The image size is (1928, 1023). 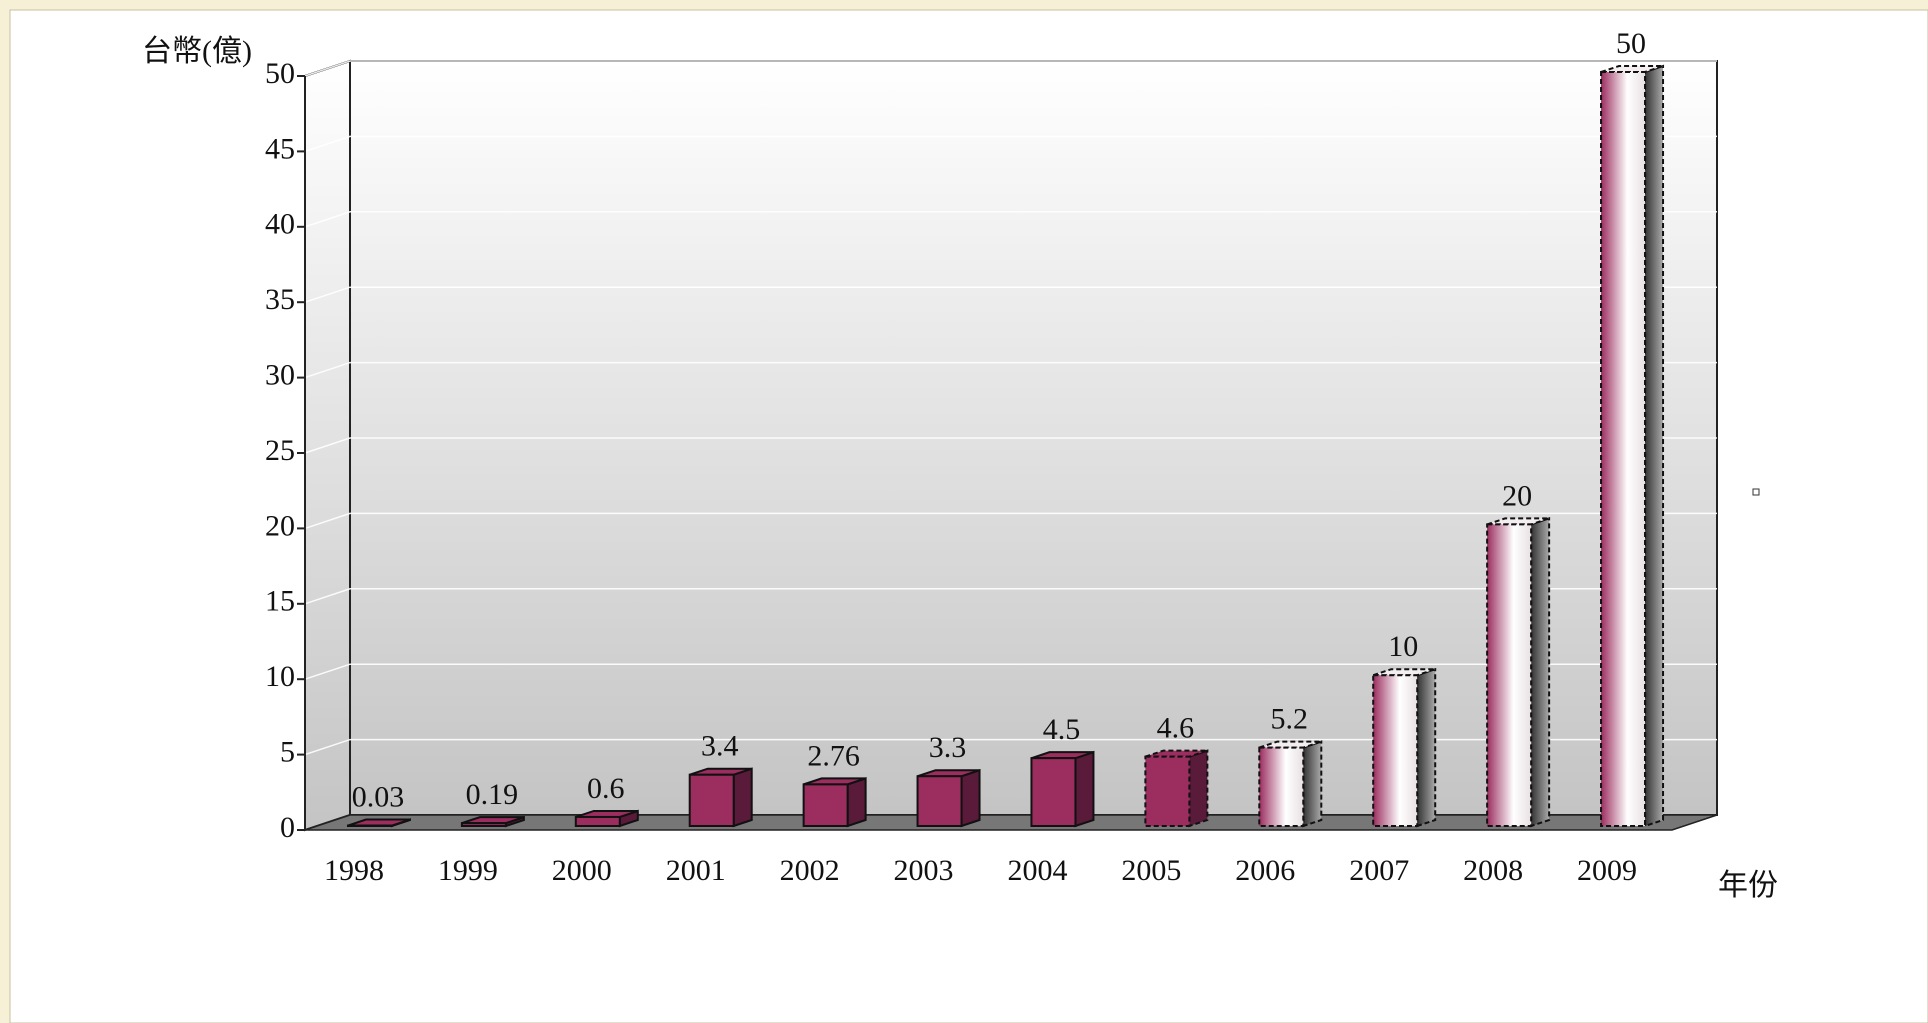 What do you see at coordinates (582, 870) in the screenshot?
I see `x-tick-label: 2000` at bounding box center [582, 870].